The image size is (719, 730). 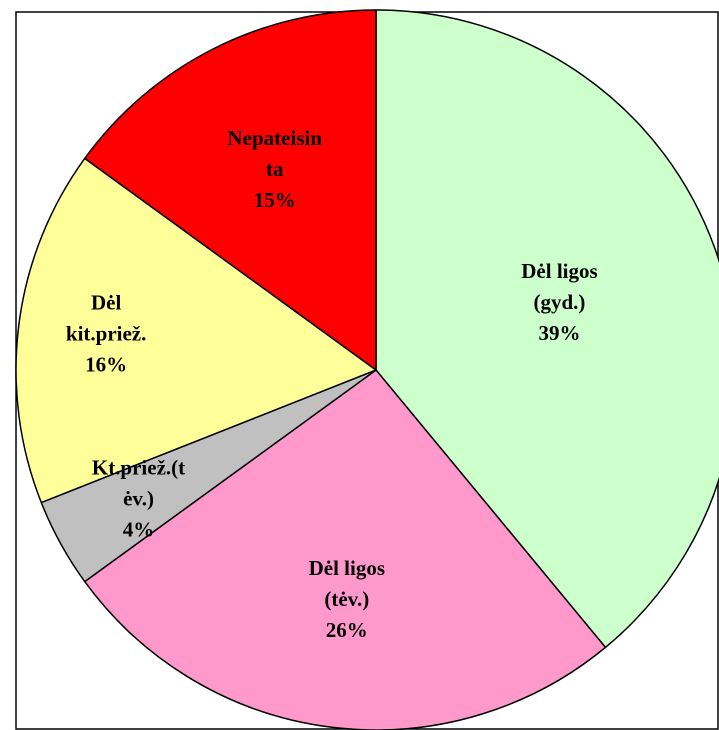 I want to click on slice-label: ėv.), so click(x=138, y=498).